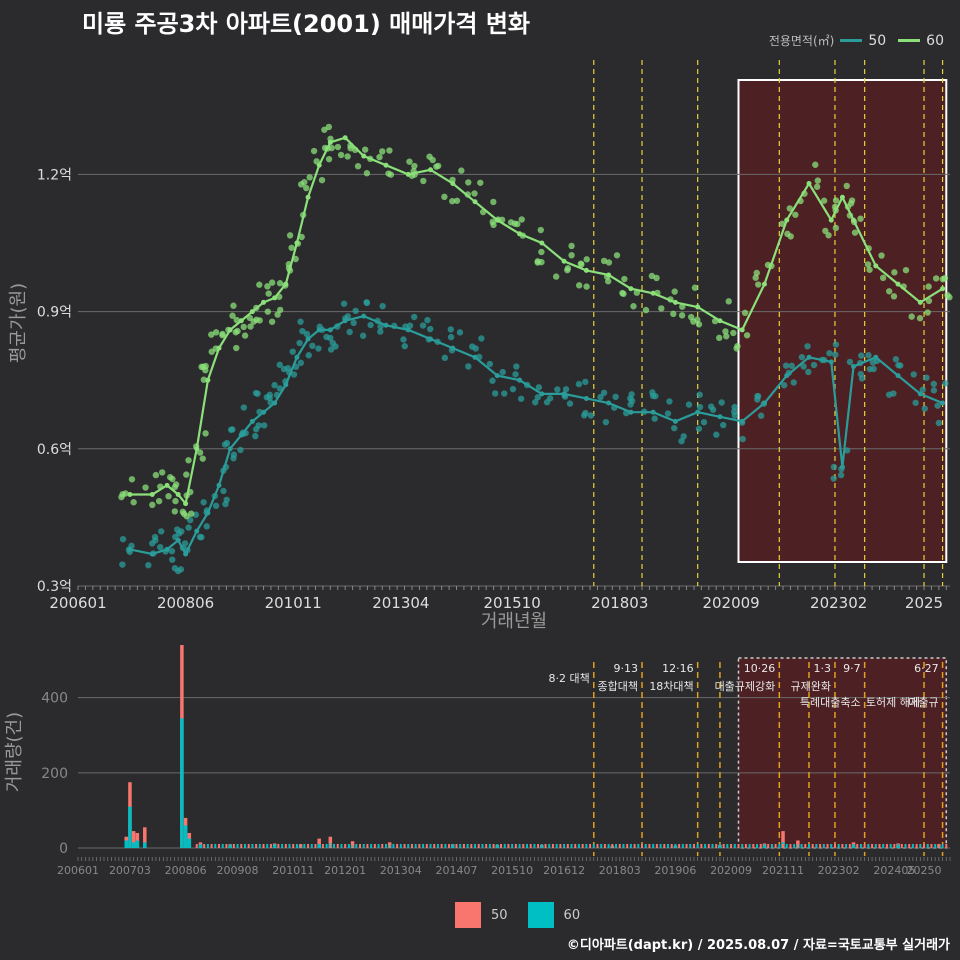  What do you see at coordinates (893, 702) in the screenshot?
I see `policy-name-label: 토허제 해제` at bounding box center [893, 702].